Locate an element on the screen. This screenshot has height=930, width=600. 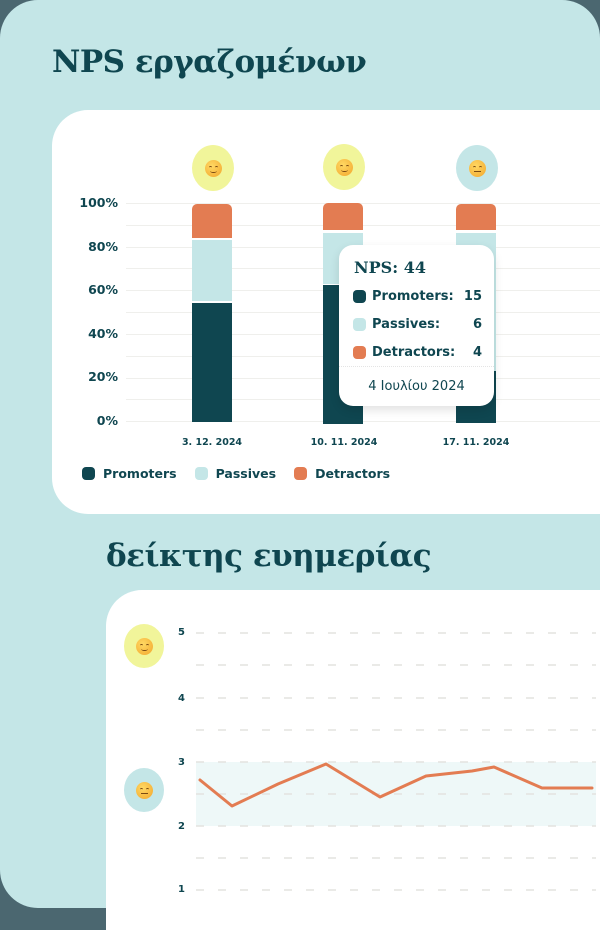
y-tick-80: 80% is located at coordinates (103, 246).